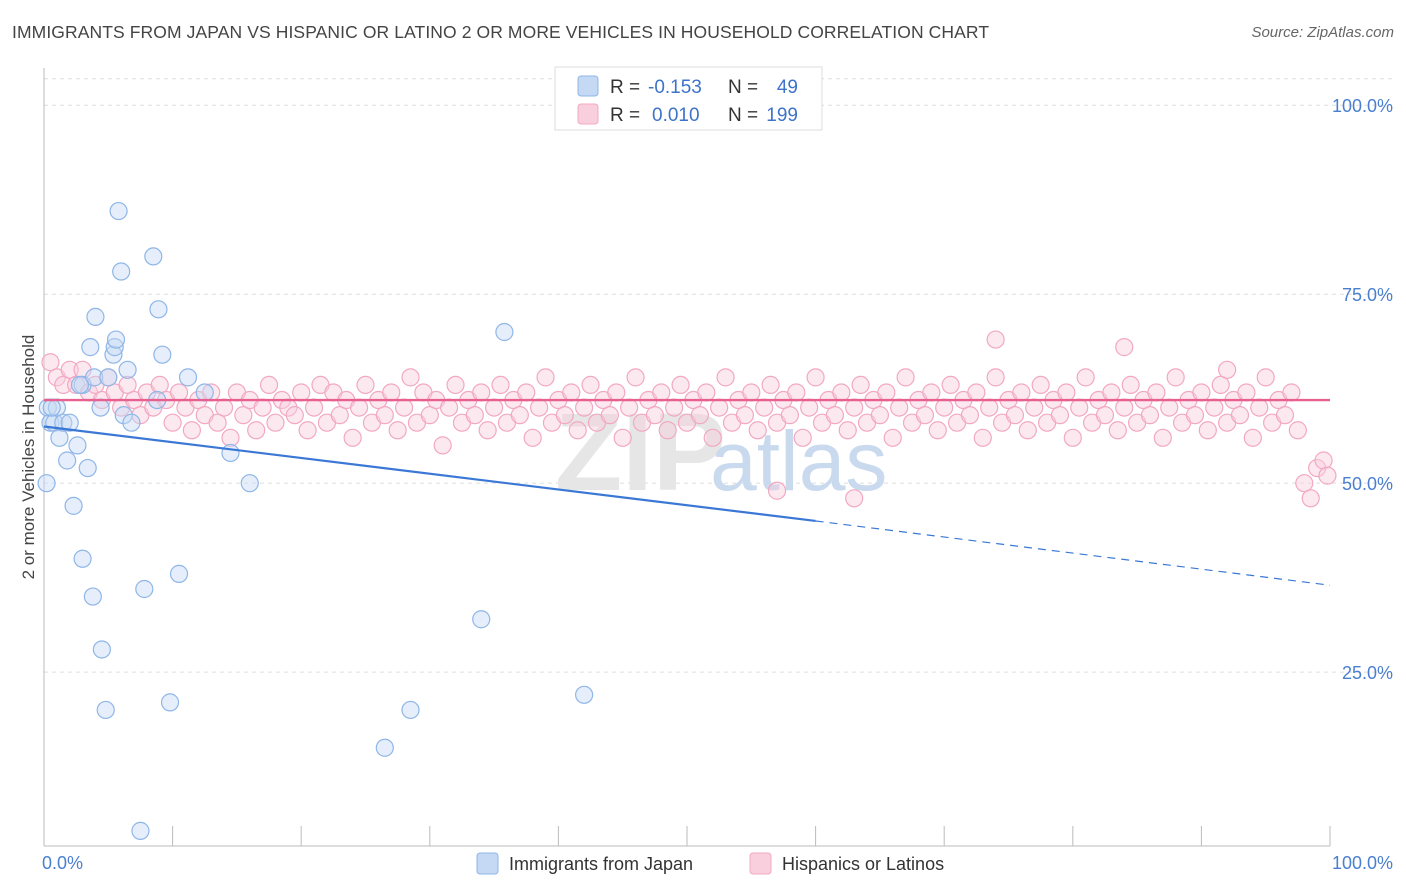 This screenshot has height=892, width=1406. What do you see at coordinates (1322, 32) in the screenshot?
I see `source-credit: Source: ZipAtlas.com` at bounding box center [1322, 32].